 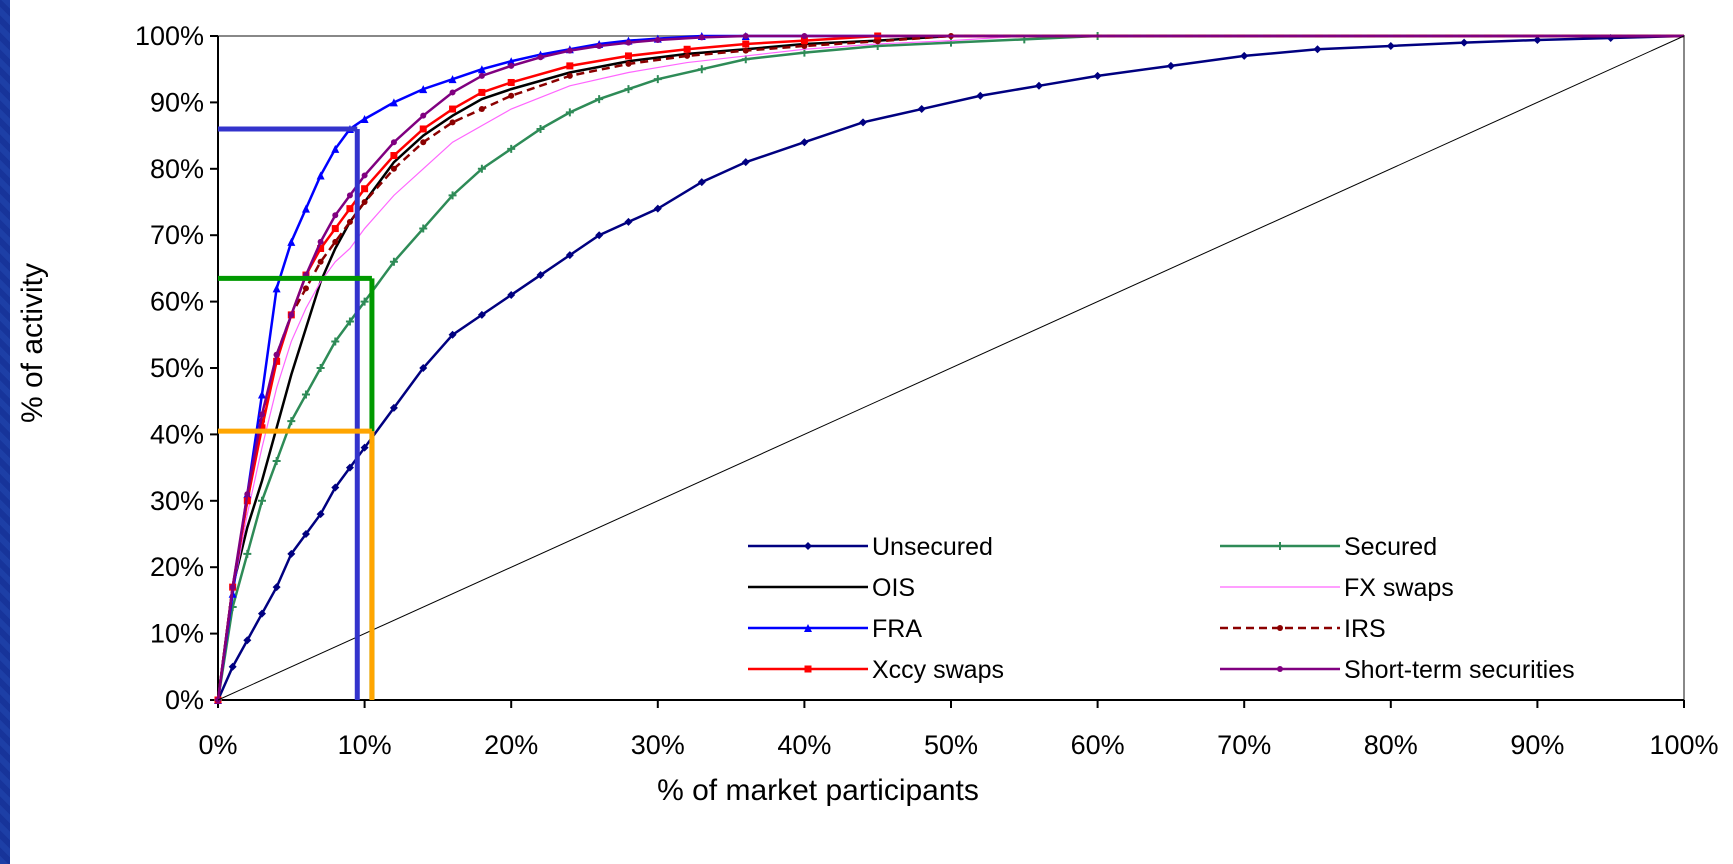 What do you see at coordinates (1683, 745) in the screenshot?
I see `x-tick-label: 100%` at bounding box center [1683, 745].